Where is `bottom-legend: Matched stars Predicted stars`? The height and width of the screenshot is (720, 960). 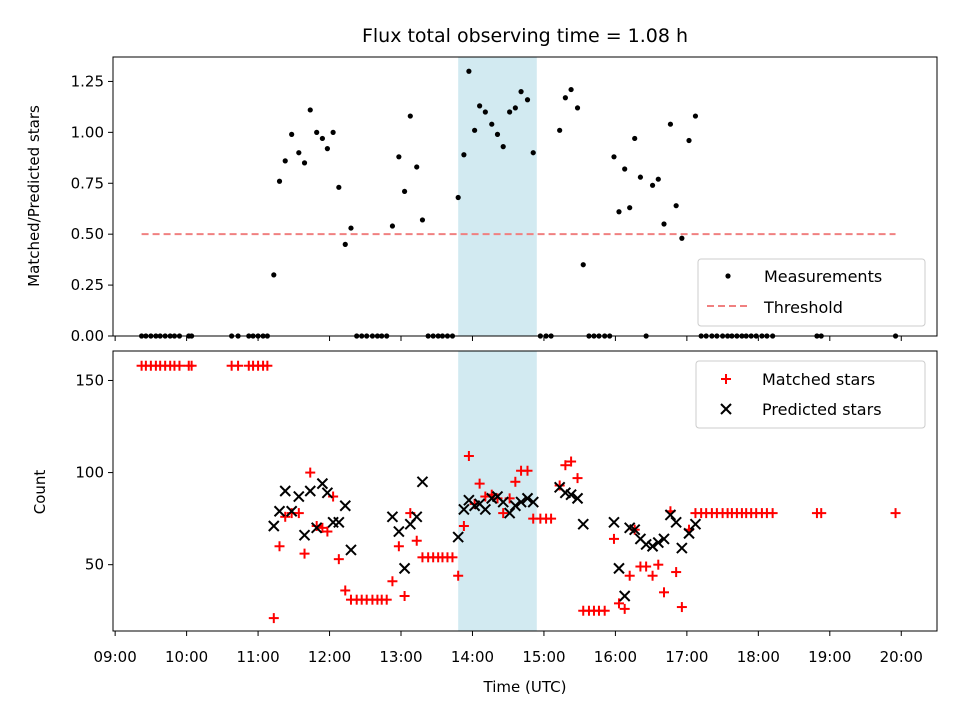
bottom-legend: Matched stars Predicted stars is located at coordinates (810, 394).